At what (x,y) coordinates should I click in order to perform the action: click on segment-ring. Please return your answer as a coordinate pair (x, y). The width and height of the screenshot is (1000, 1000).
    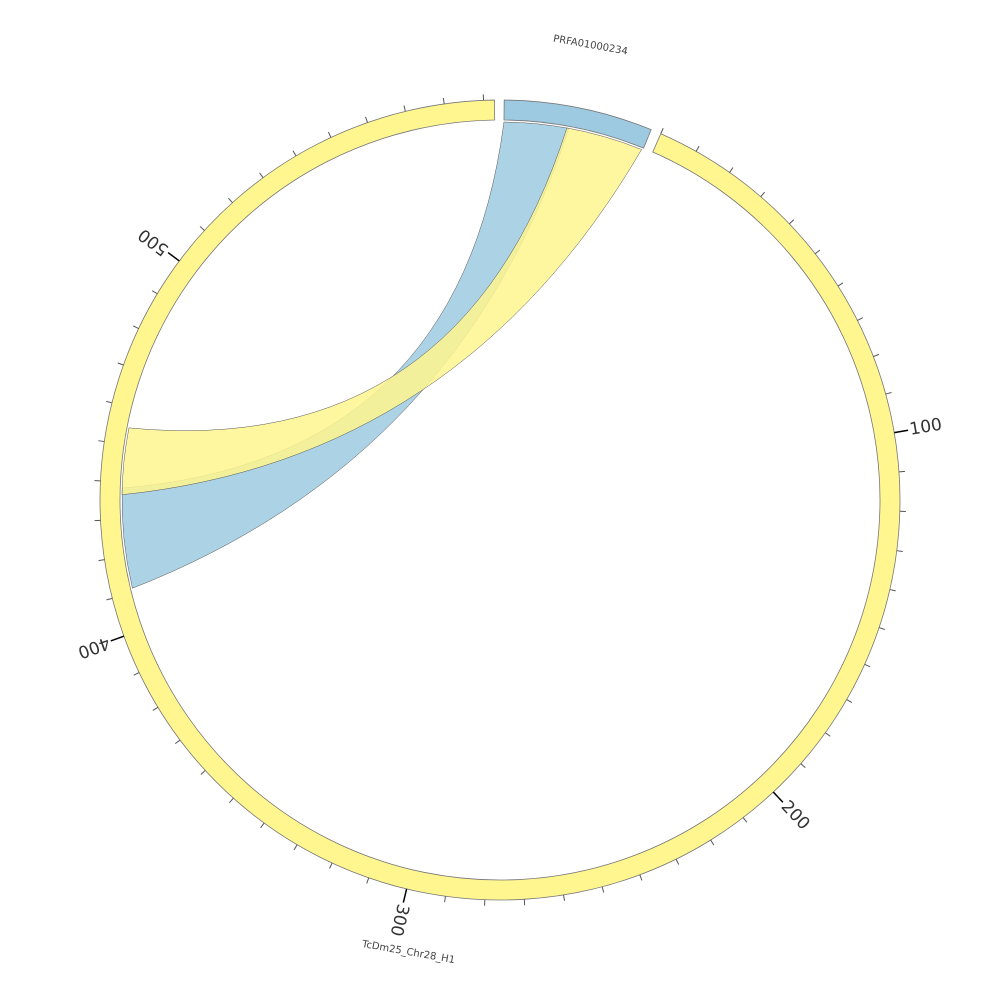
    Looking at the image, I should click on (577, 124).